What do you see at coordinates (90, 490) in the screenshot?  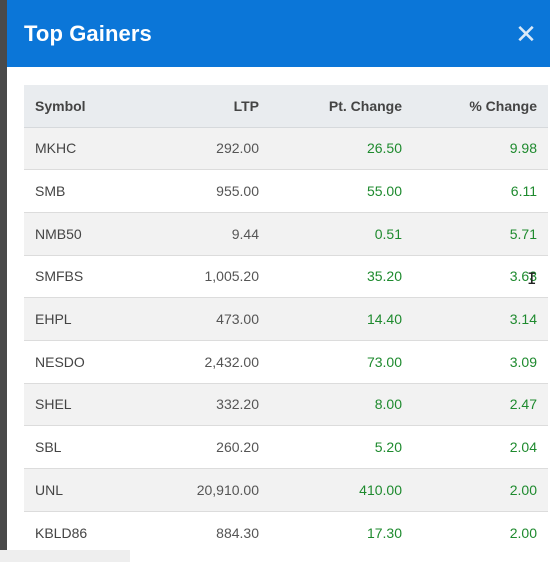 I see `cell-symbol: UNL` at bounding box center [90, 490].